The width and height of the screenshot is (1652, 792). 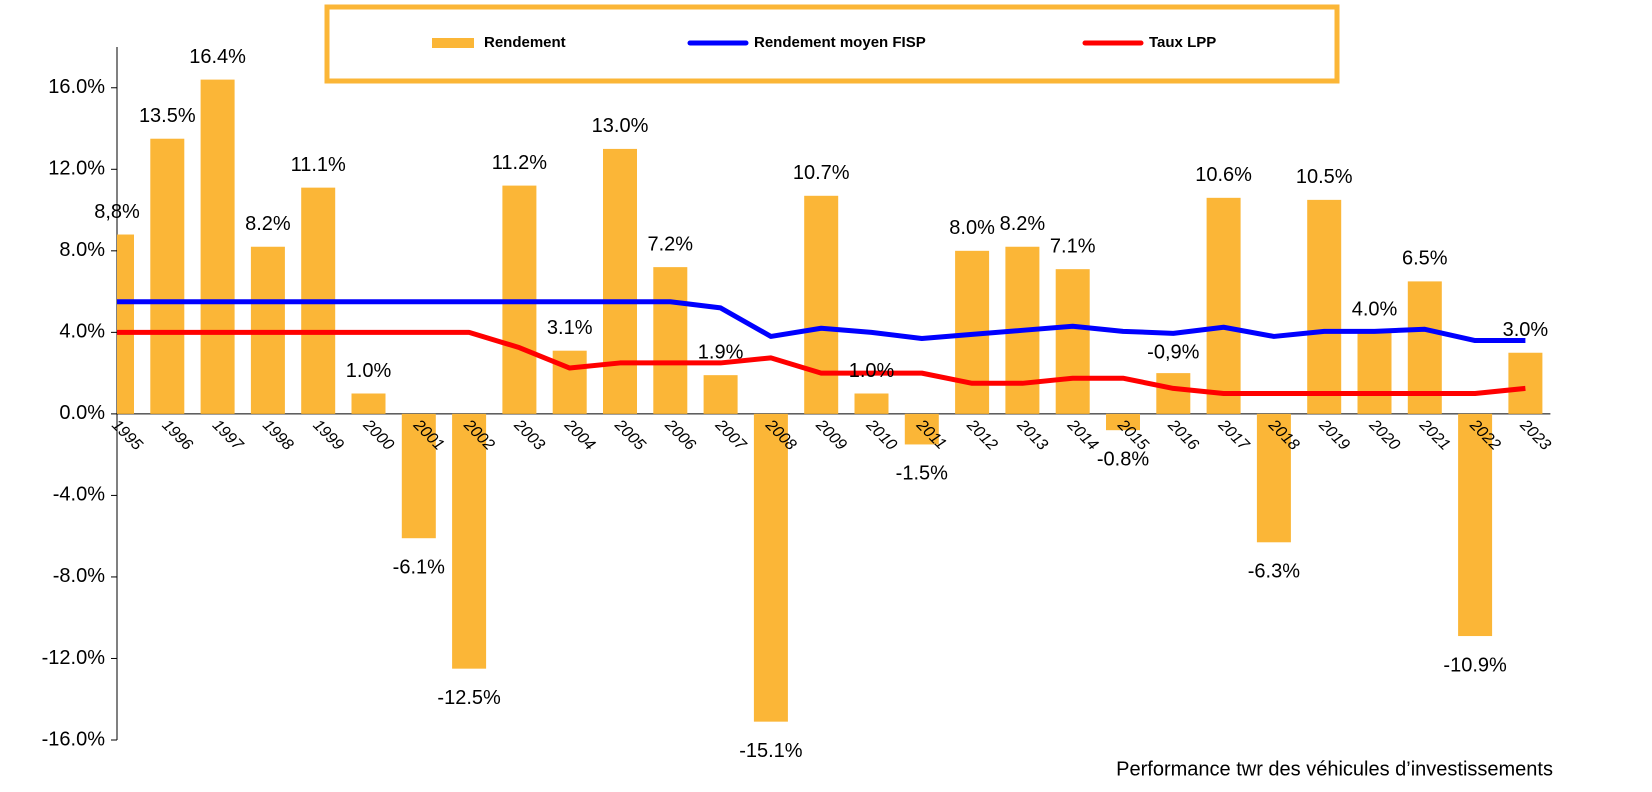 I want to click on value-label: 3.0%, so click(x=1526, y=330).